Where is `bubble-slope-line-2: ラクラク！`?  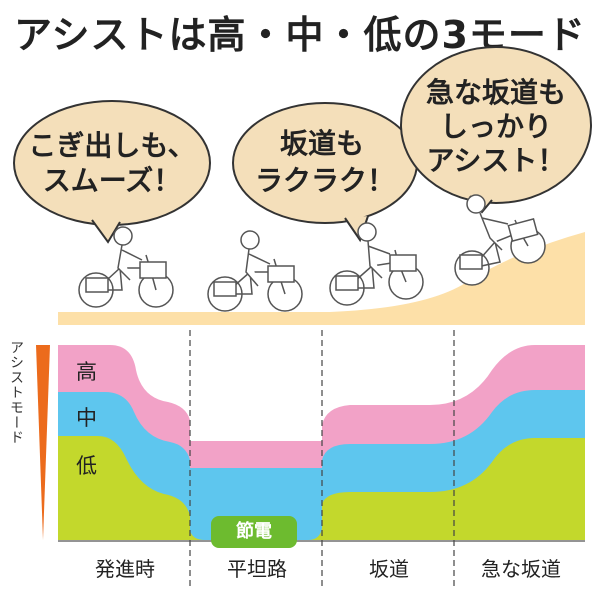 bubble-slope-line-2: ラクラク！ is located at coordinates (325, 180).